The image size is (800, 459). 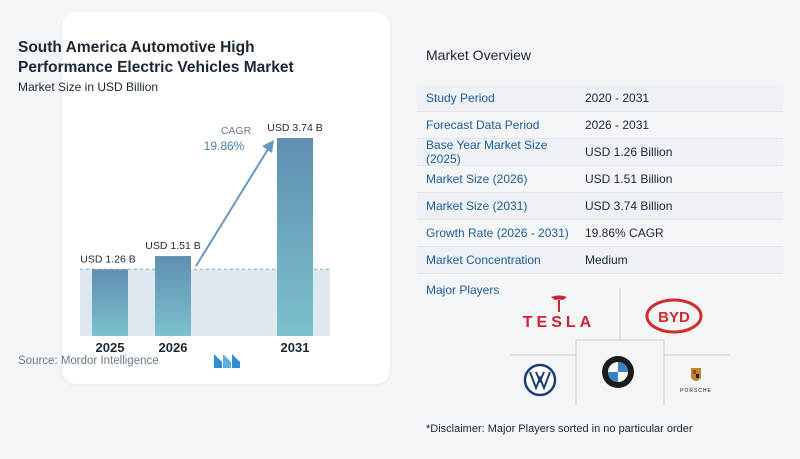 I want to click on major-players-heading: Major Players, so click(x=463, y=290).